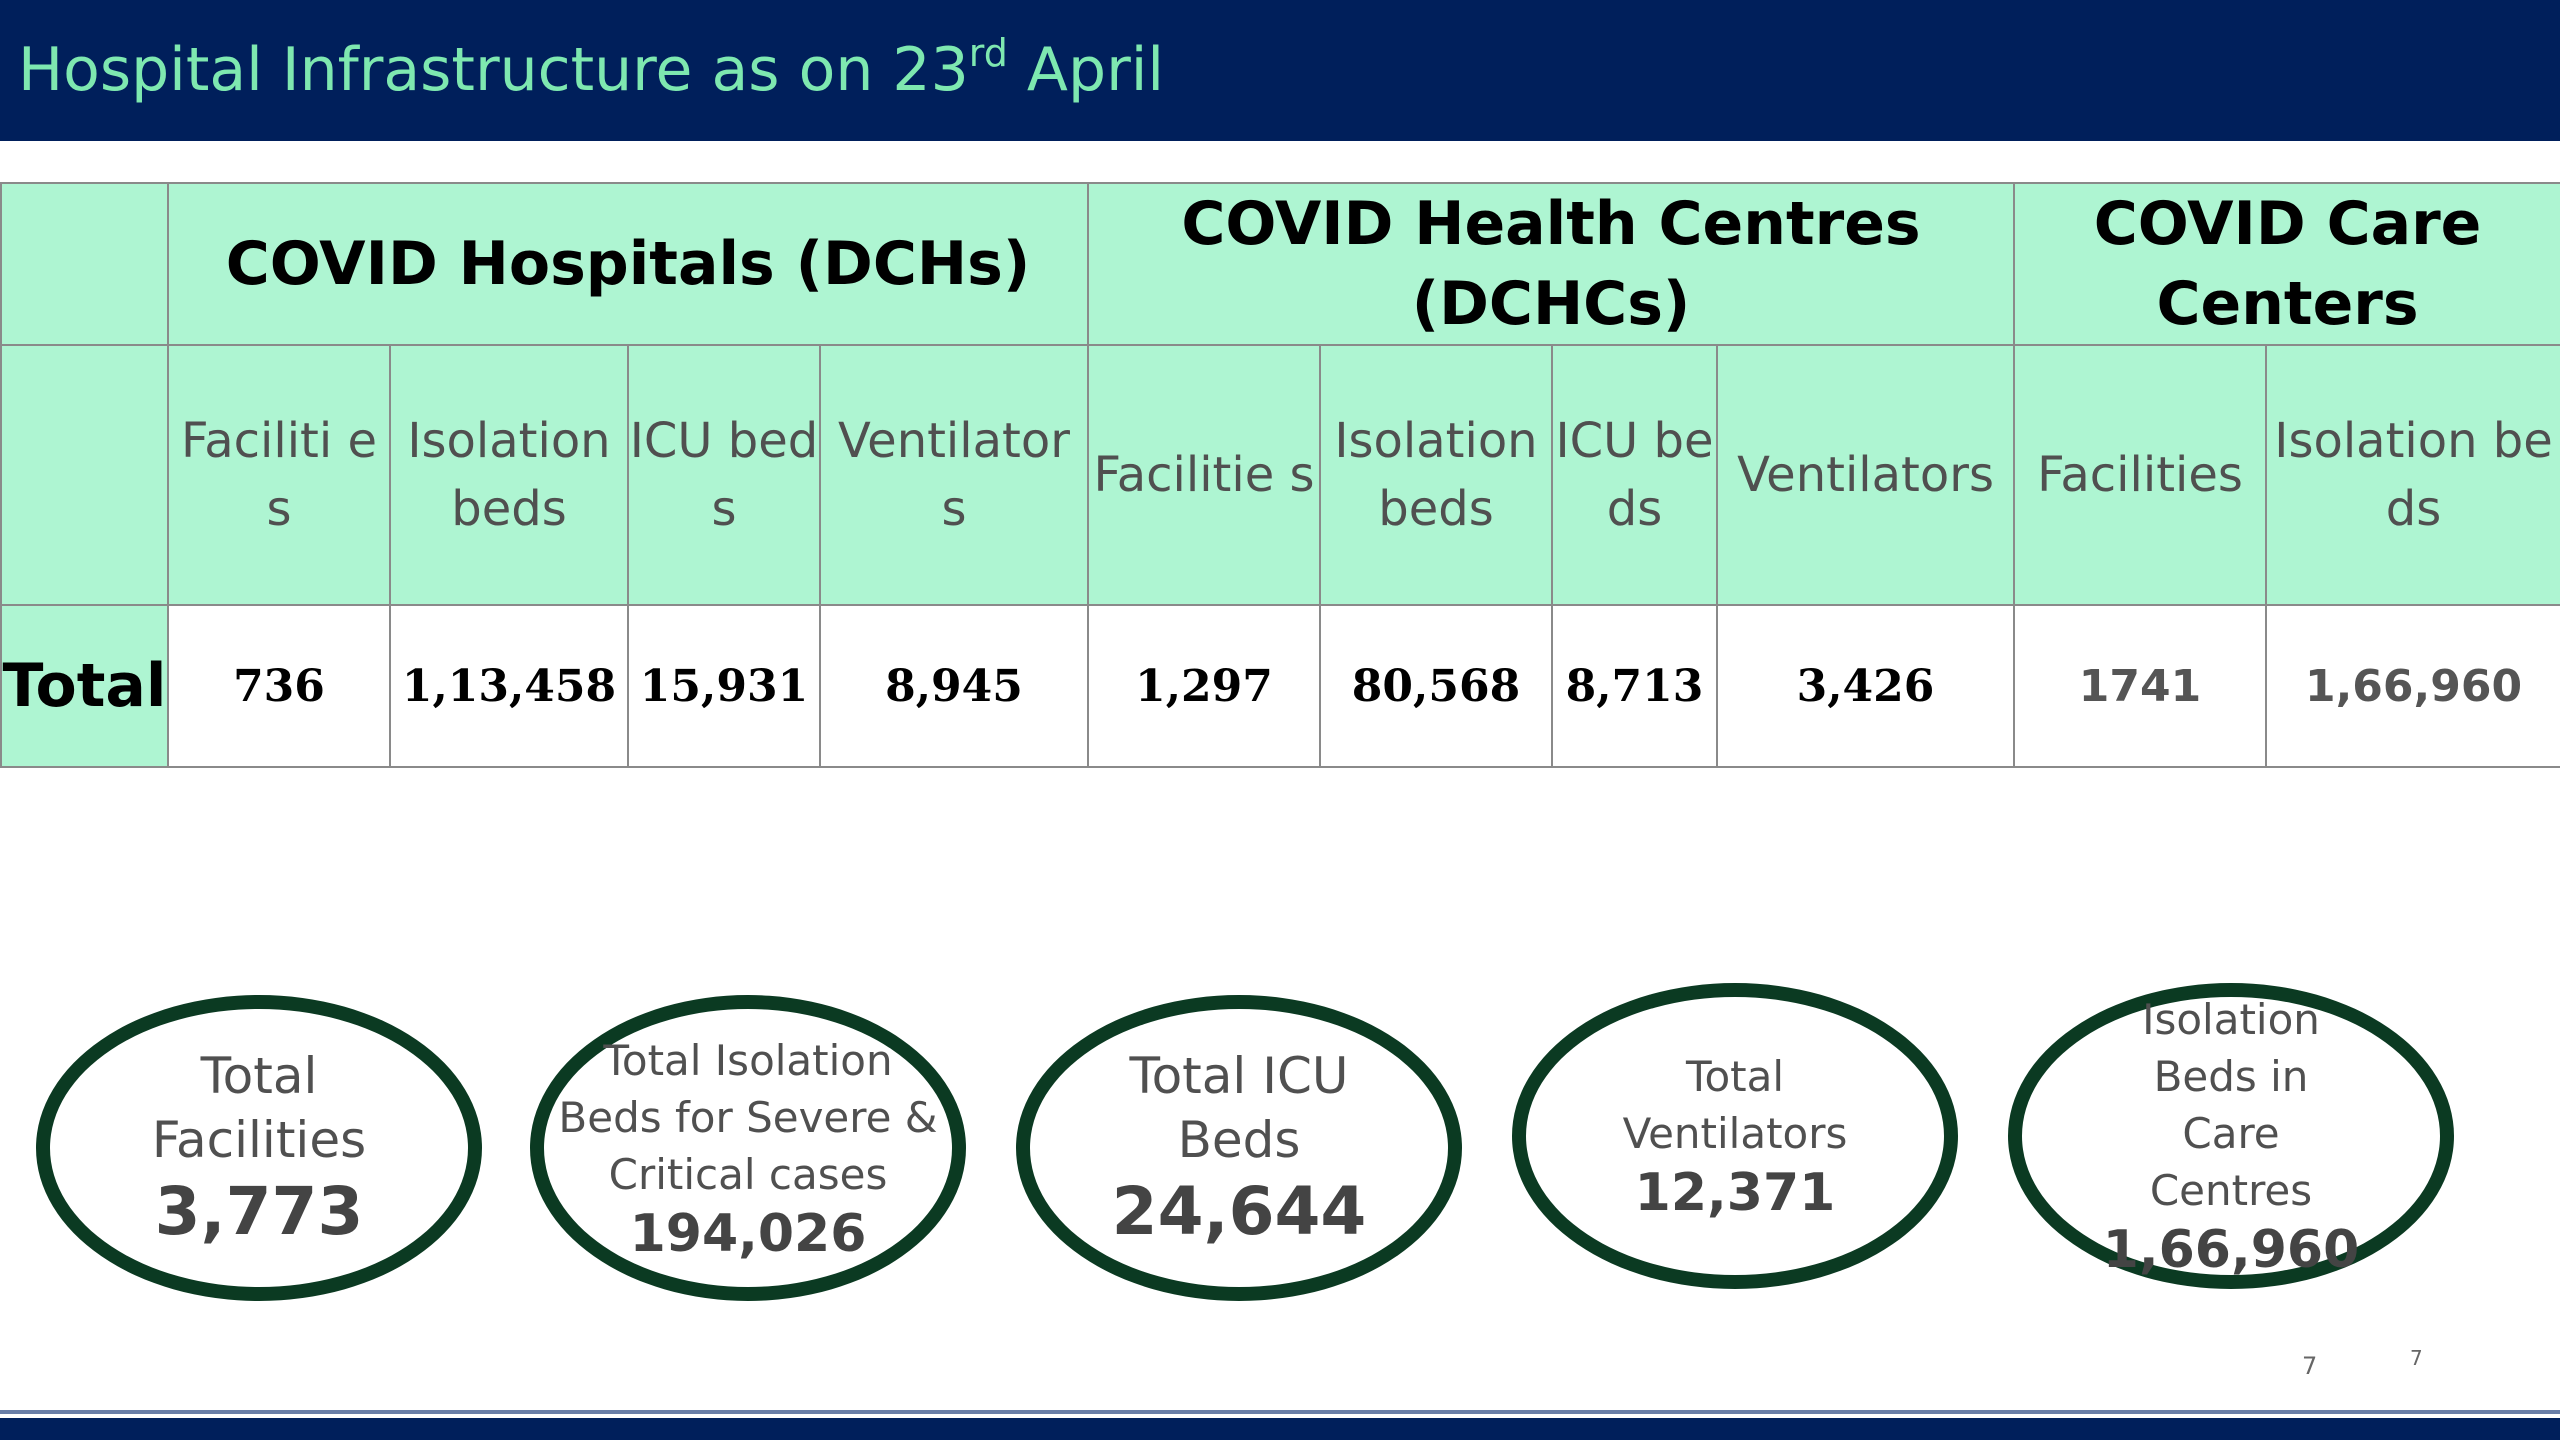 The image size is (2560, 1440). I want to click on subheader-cell: Faciliti es, so click(279, 475).